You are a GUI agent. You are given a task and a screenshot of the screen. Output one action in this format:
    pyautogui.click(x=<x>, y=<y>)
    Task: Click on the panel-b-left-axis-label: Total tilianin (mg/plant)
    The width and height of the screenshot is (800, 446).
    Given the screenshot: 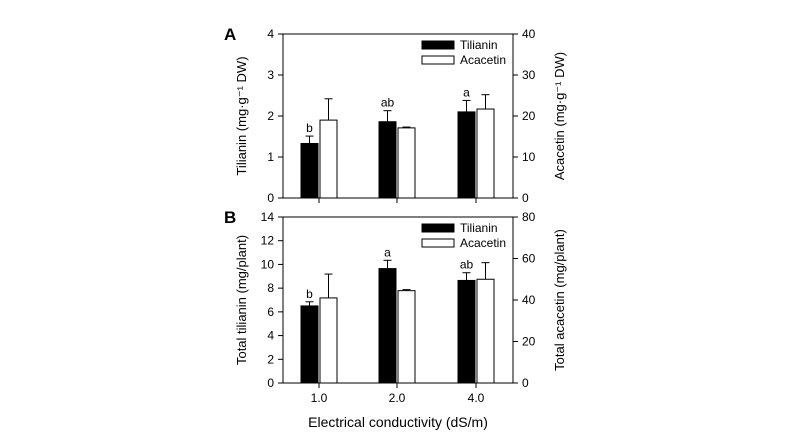 What is the action you would take?
    pyautogui.click(x=241, y=300)
    